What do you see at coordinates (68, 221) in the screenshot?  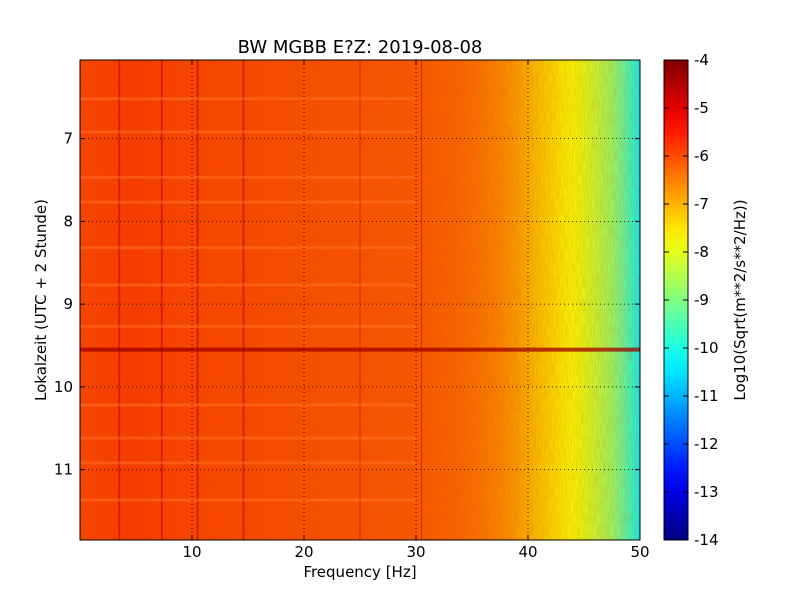 I see `y-tick-label: 8` at bounding box center [68, 221].